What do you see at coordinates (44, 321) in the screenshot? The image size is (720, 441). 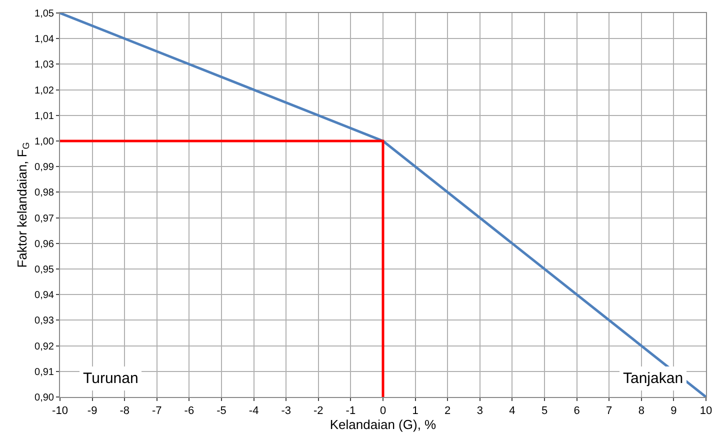 I see `y-tick-label: 0,93` at bounding box center [44, 321].